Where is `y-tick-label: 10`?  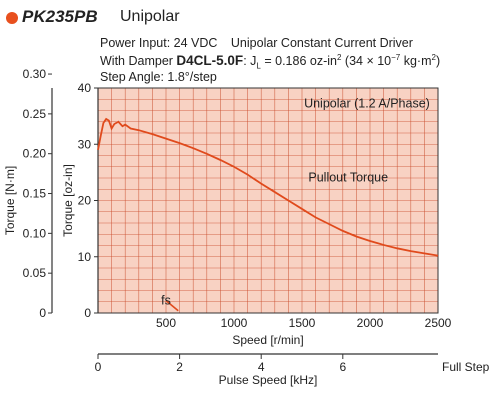 y-tick-label: 10 is located at coordinates (85, 257).